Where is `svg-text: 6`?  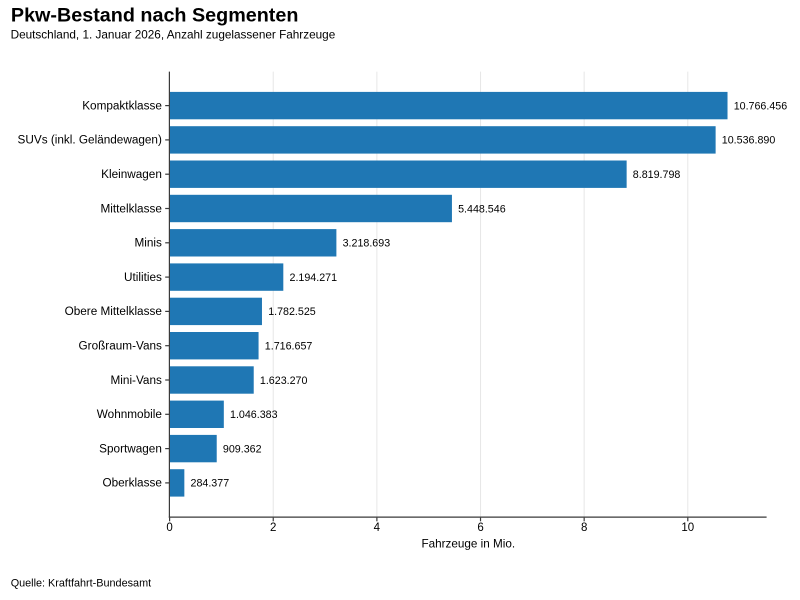 svg-text: 6 is located at coordinates (480, 528).